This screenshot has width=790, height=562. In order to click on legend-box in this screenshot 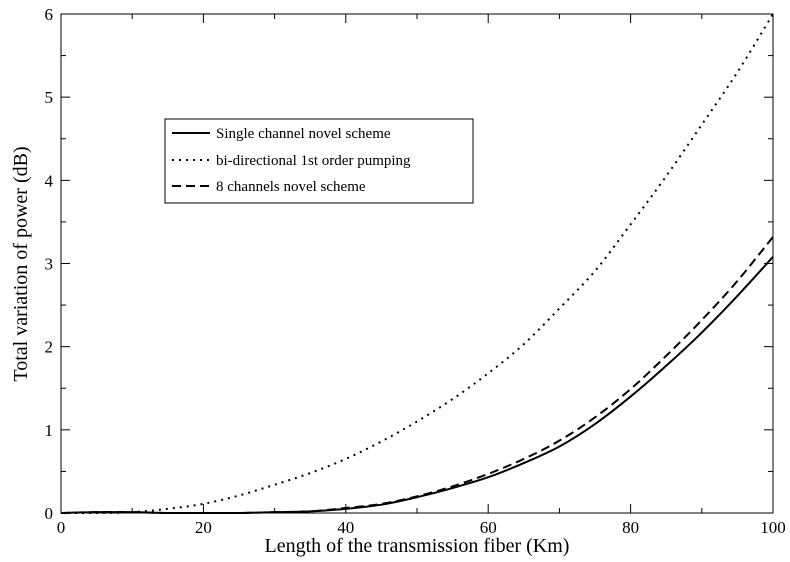, I will do `click(319, 161)`.